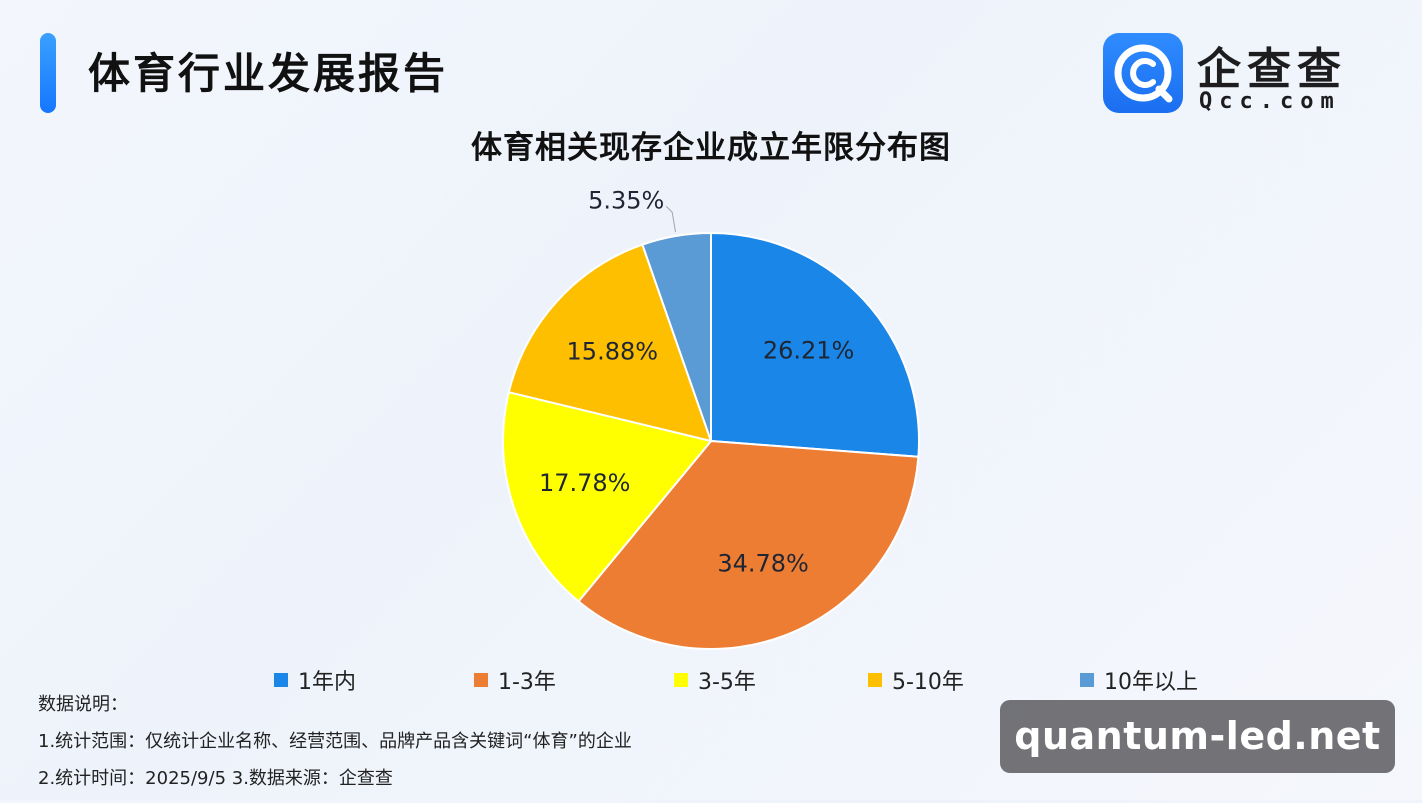 This screenshot has width=1422, height=803. I want to click on title-accent-bar, so click(48, 73).